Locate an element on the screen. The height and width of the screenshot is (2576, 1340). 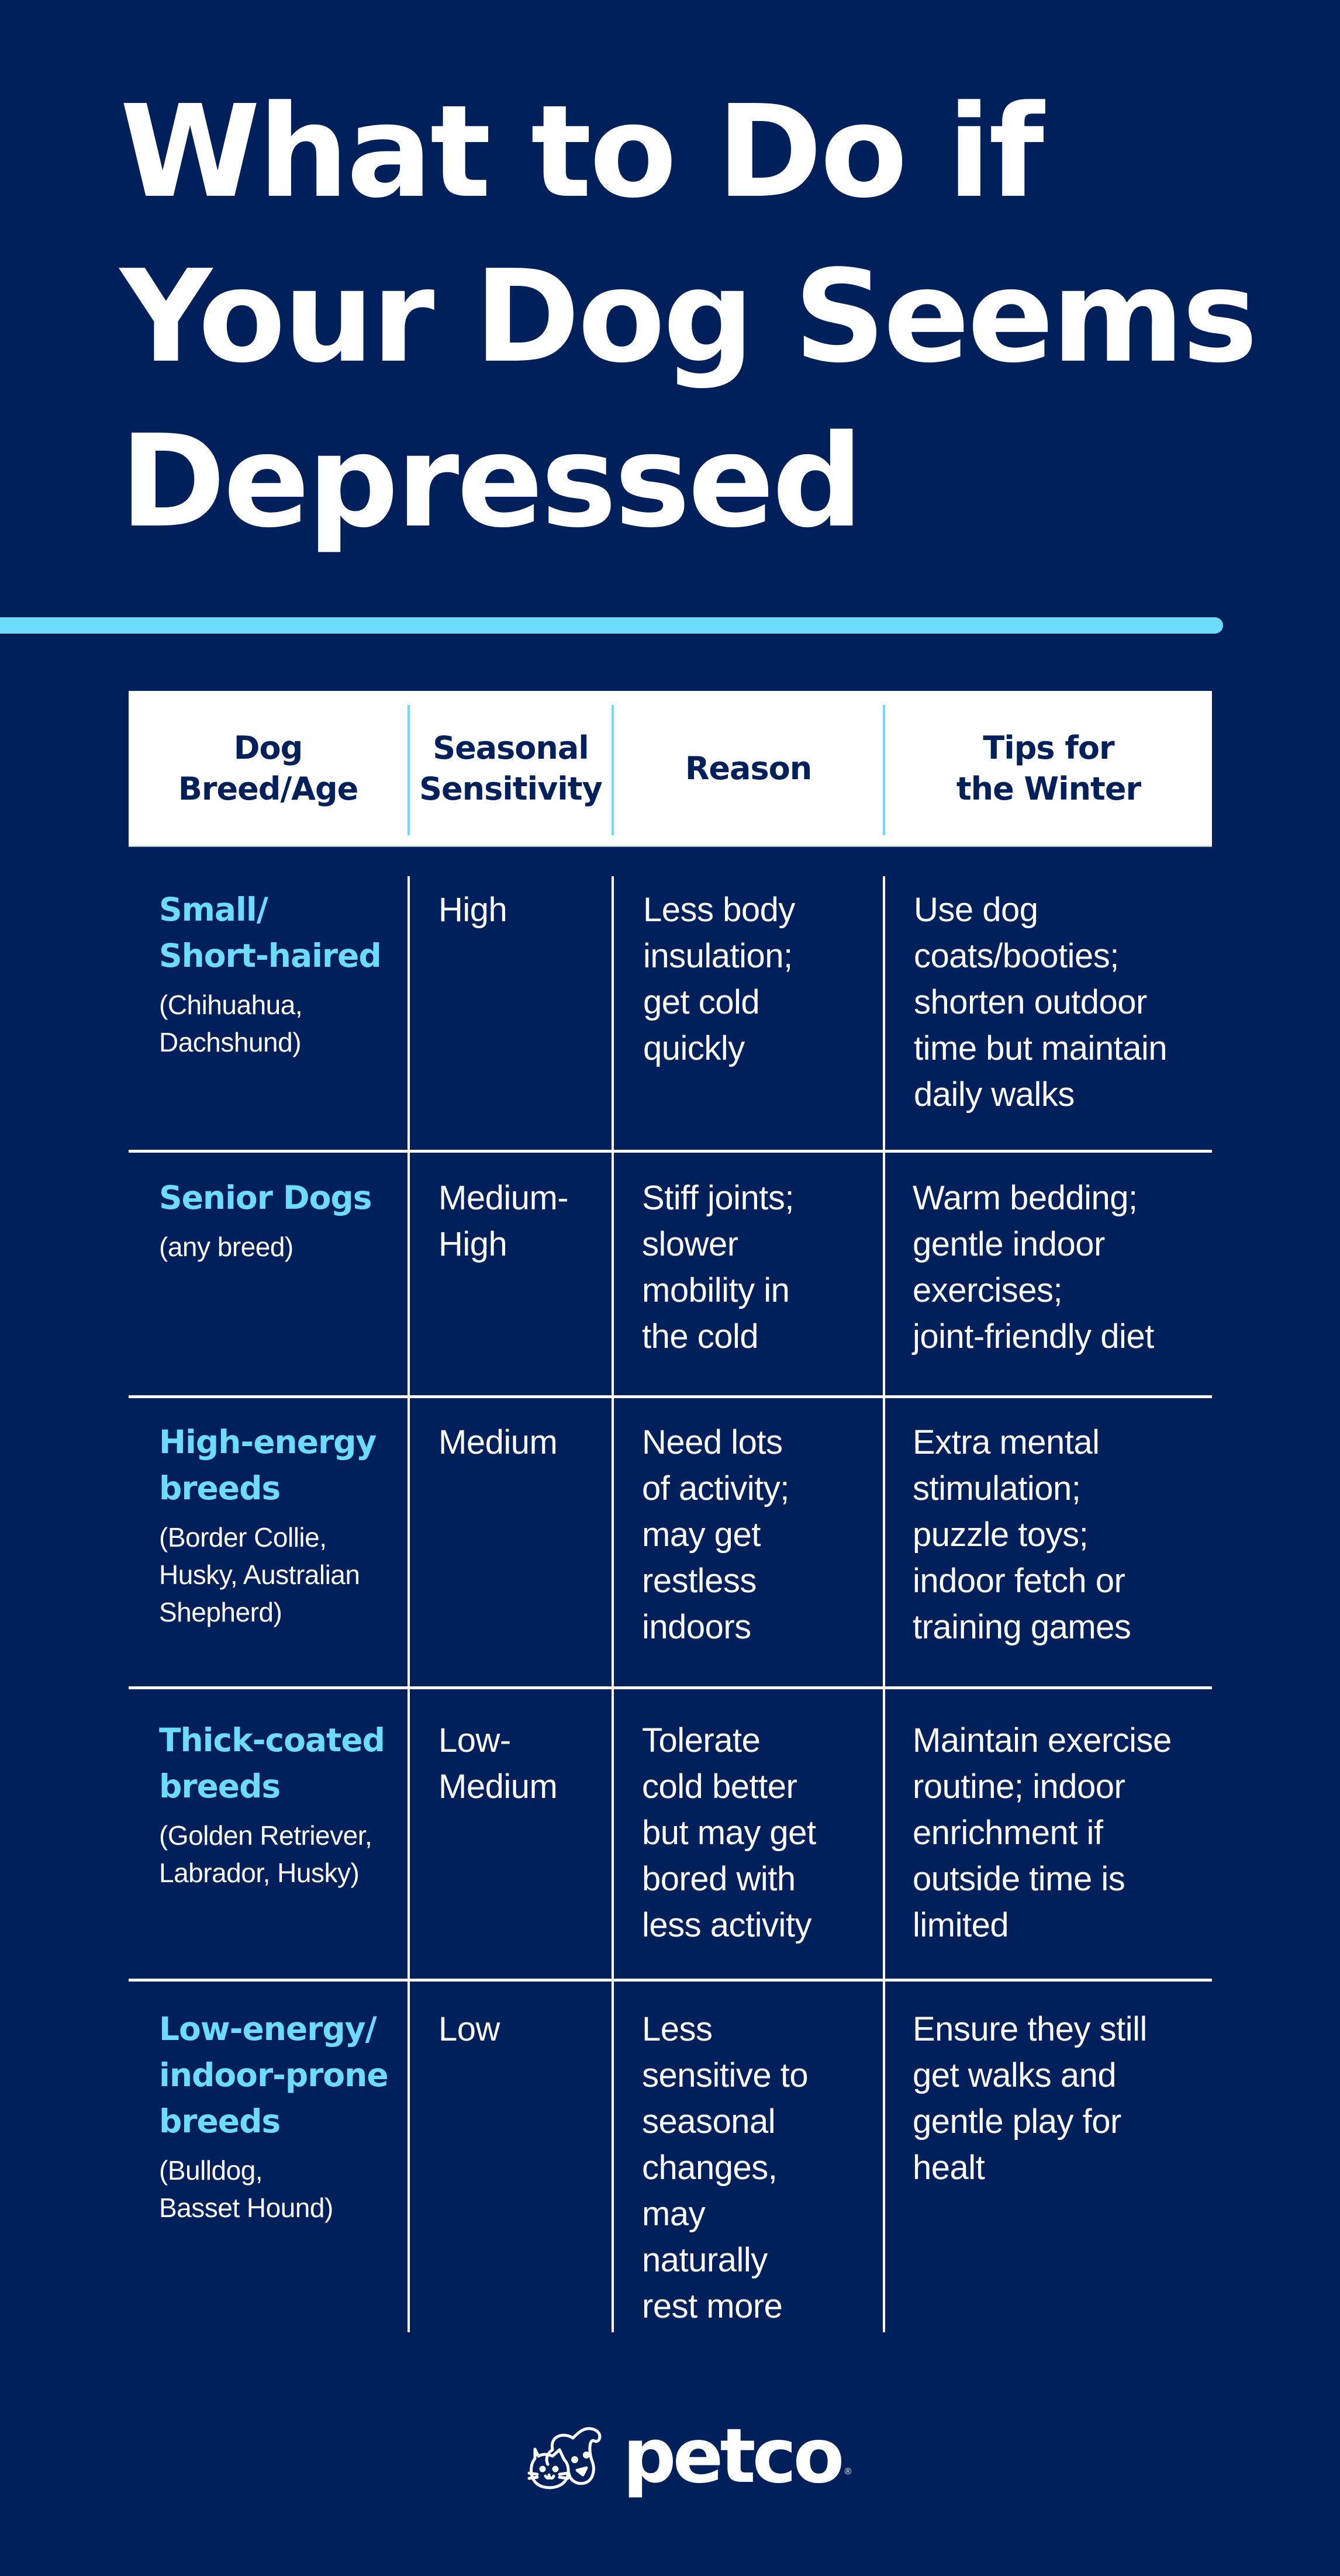
header-text: Reason is located at coordinates (748, 768).